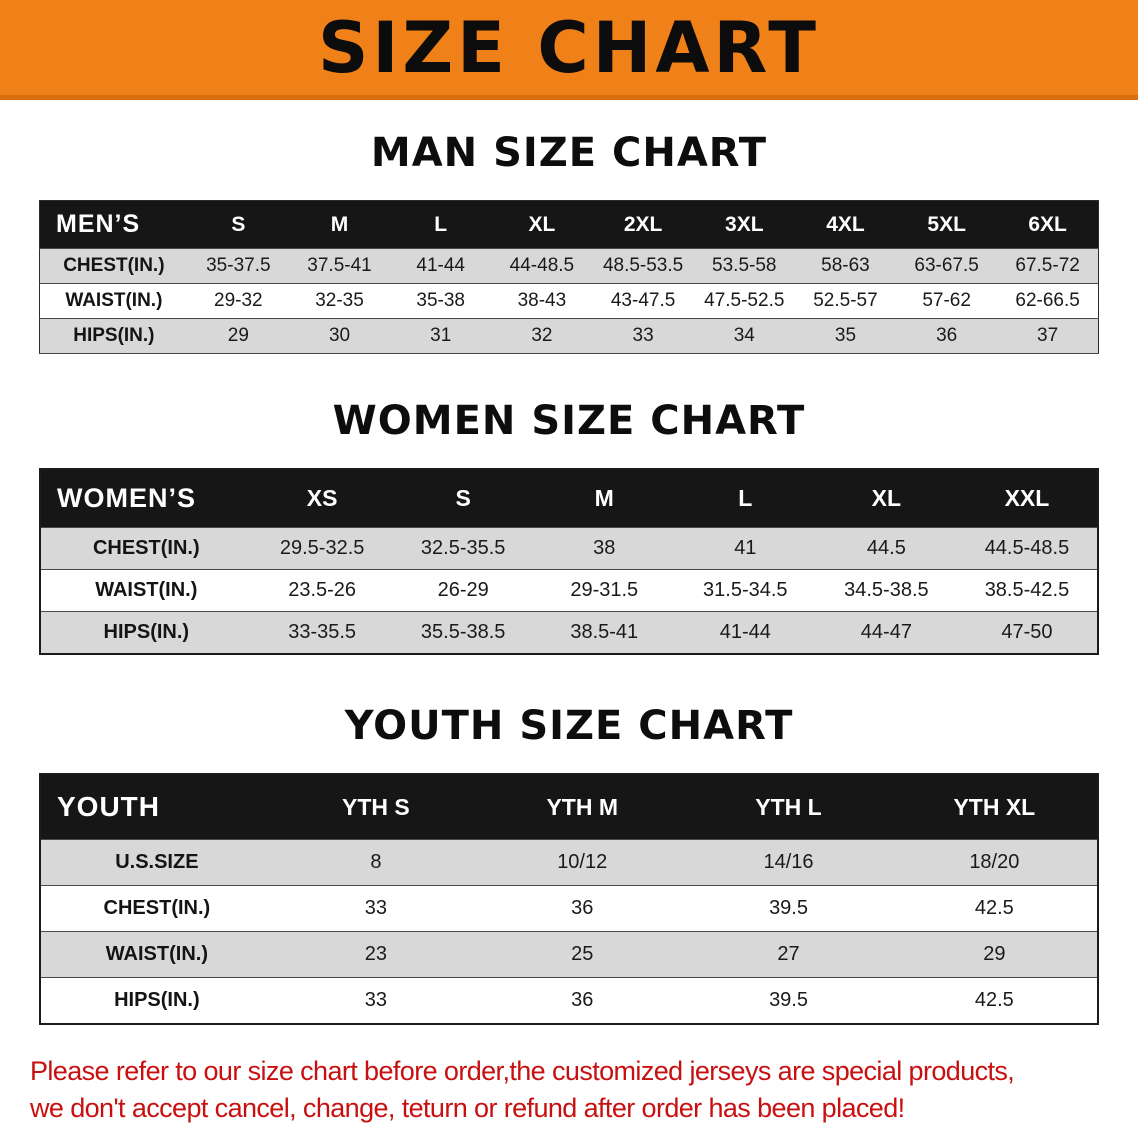 This screenshot has height=1132, width=1138. What do you see at coordinates (542, 300) in the screenshot?
I see `data-cell: 38-43` at bounding box center [542, 300].